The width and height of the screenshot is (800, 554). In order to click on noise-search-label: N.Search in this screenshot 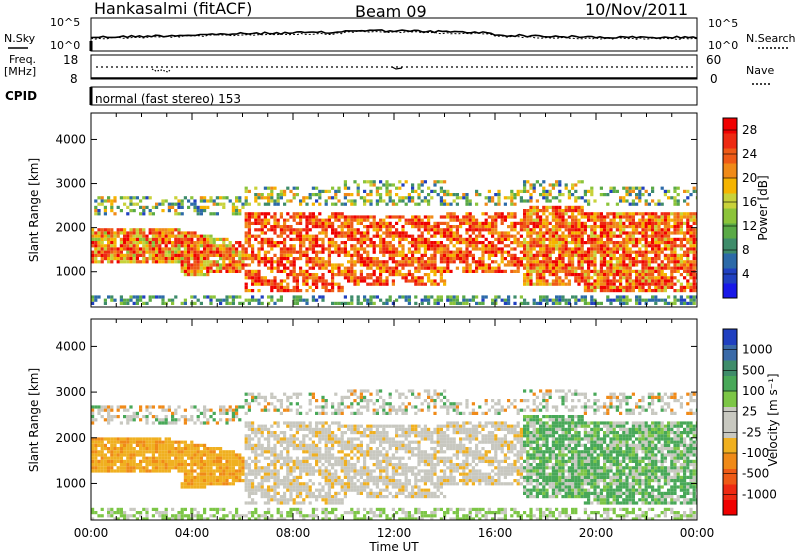, I will do `click(771, 38)`.